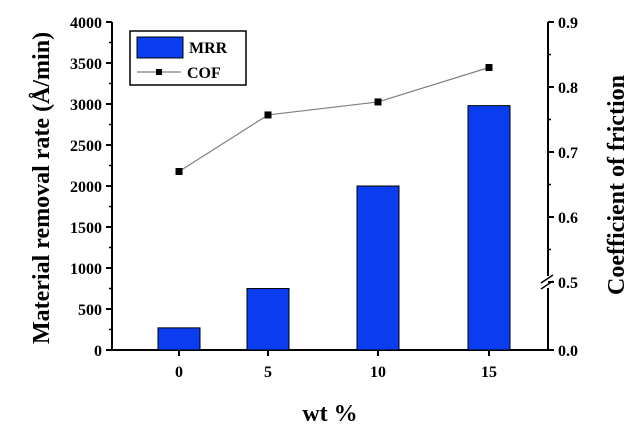  What do you see at coordinates (568, 218) in the screenshot?
I see `y2-tick-label: 0.6` at bounding box center [568, 218].